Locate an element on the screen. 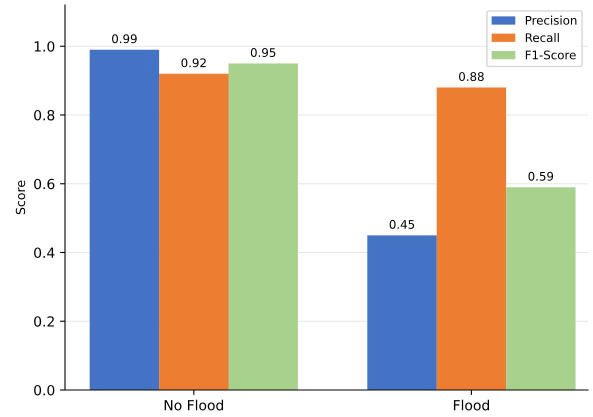 This screenshot has height=417, width=593. data-label: 0.95 is located at coordinates (263, 52).